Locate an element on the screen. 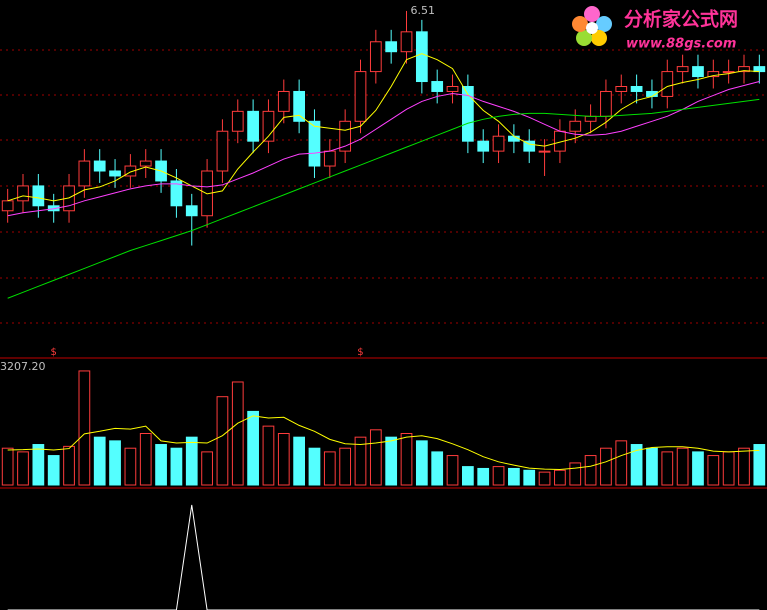 The height and width of the screenshot is (610, 767). flower-icon is located at coordinates (592, 26).